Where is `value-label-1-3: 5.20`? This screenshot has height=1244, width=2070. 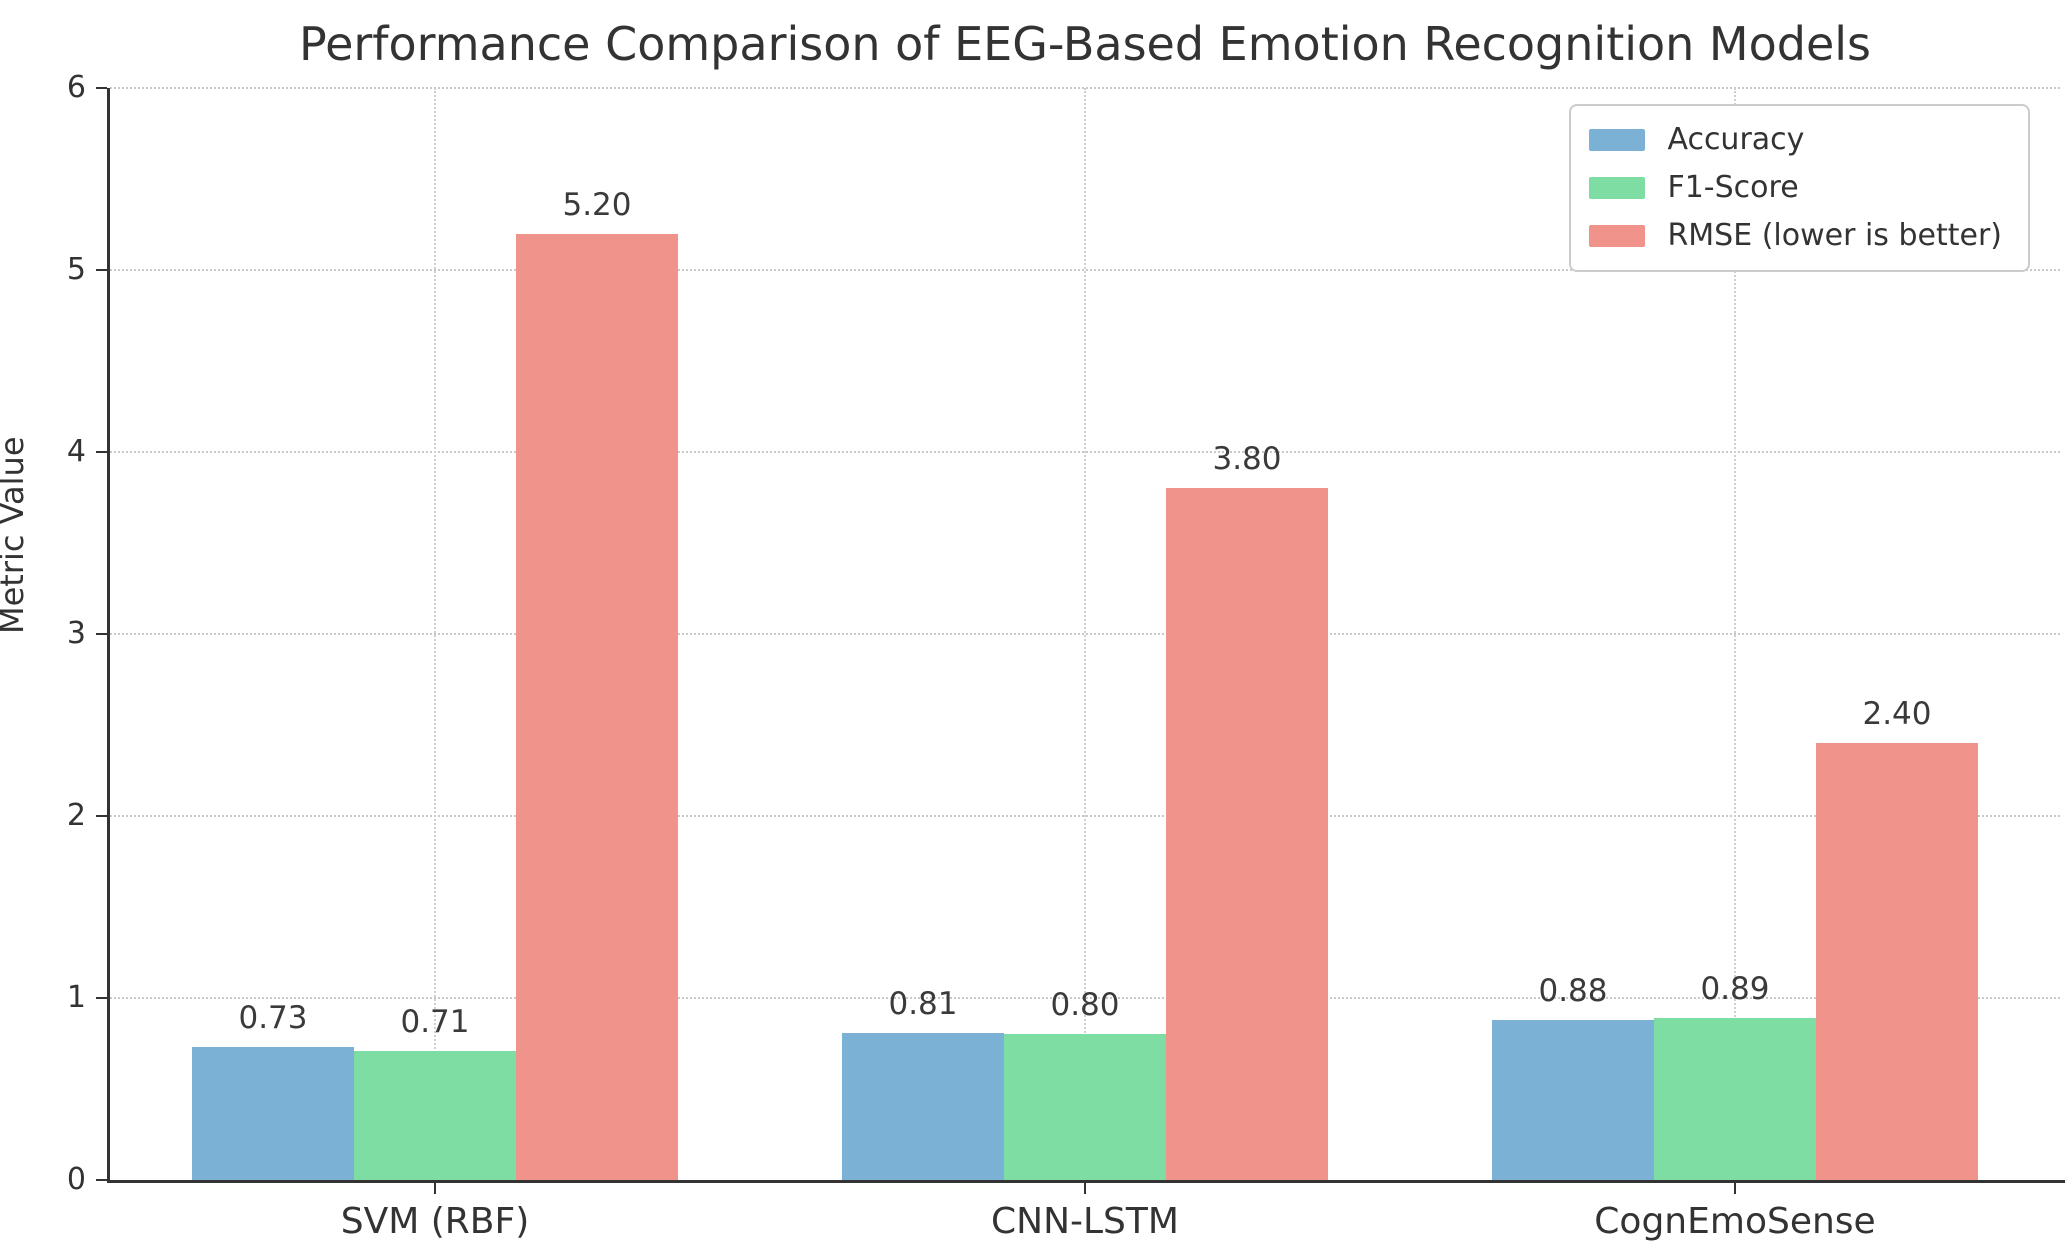
value-label-1-3: 5.20 is located at coordinates (597, 204).